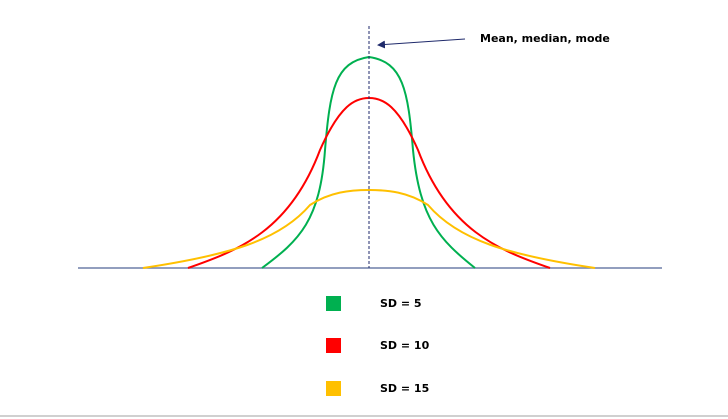 This screenshot has height=419, width=728. I want to click on annotation: Mean, median, mode, so click(545, 38).